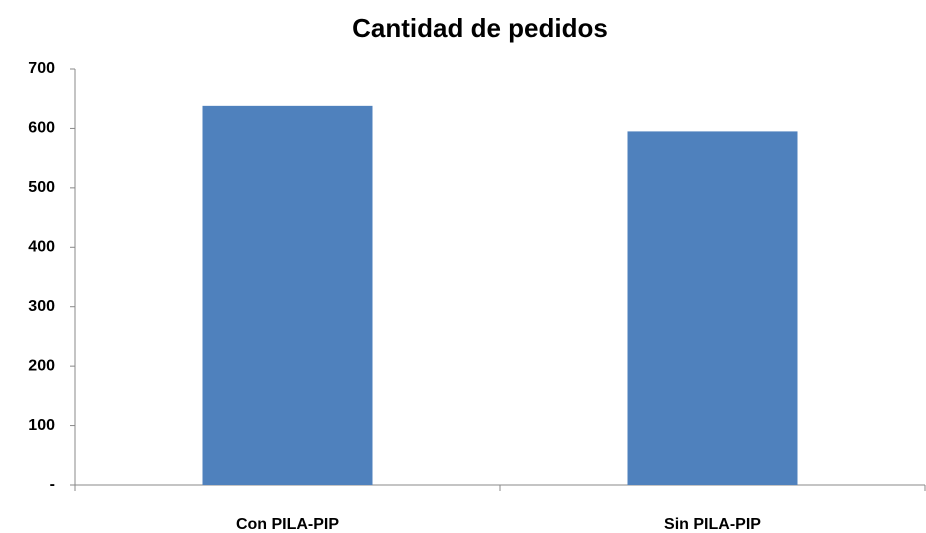  What do you see at coordinates (41, 128) in the screenshot?
I see `y-tick-label: 600` at bounding box center [41, 128].